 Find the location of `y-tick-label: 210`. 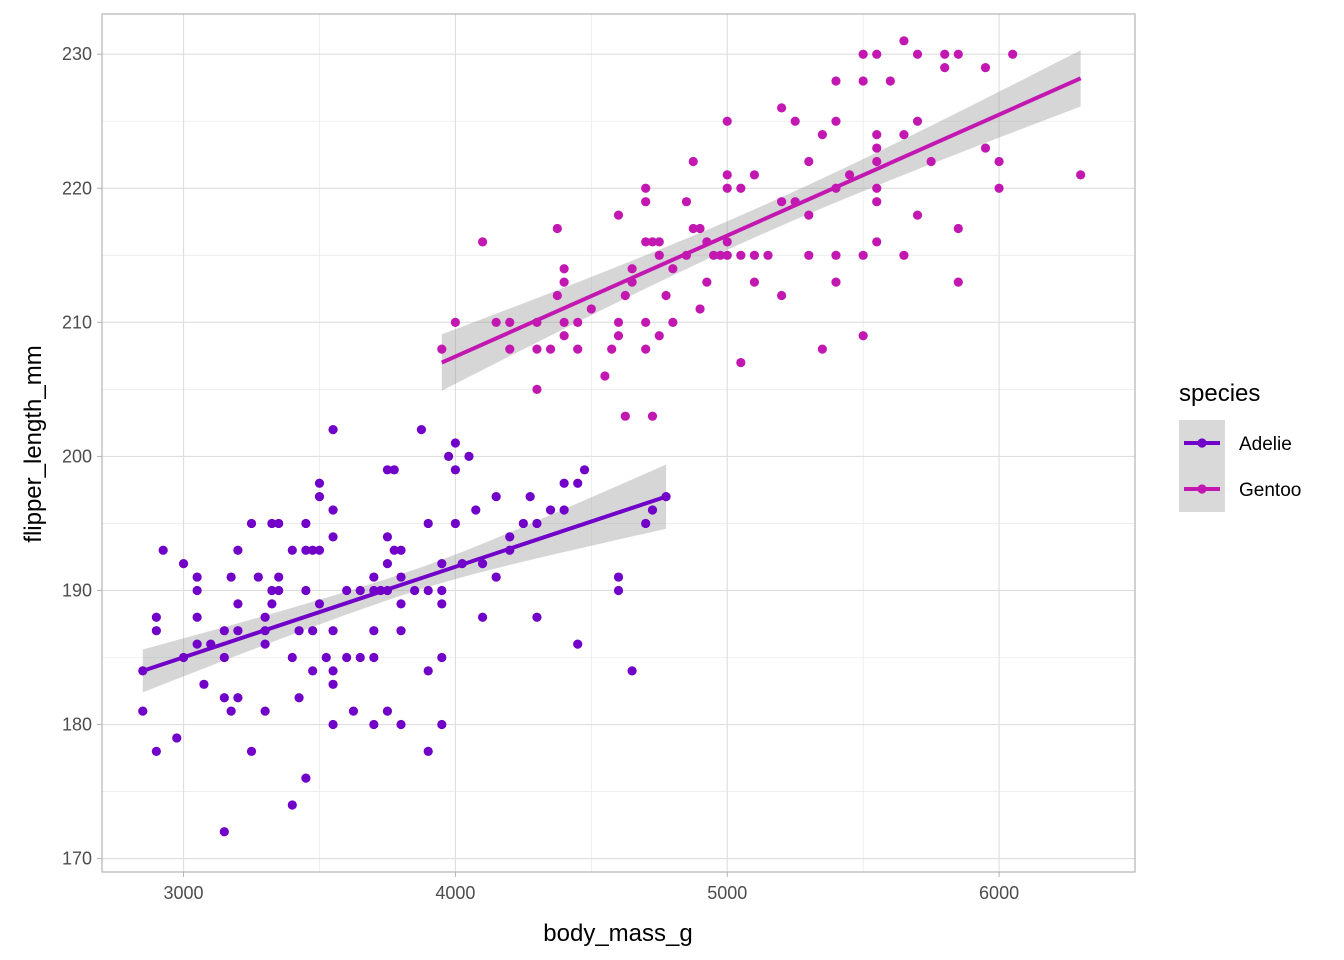

y-tick-label: 210 is located at coordinates (77, 322).